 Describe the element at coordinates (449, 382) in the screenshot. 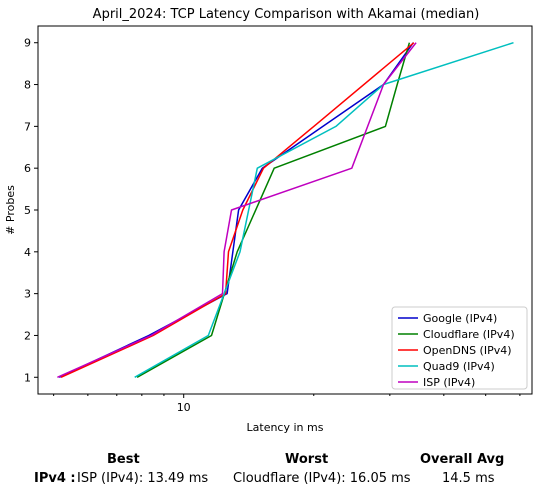

I see `legend-label: ISP (IPv4)` at that location.